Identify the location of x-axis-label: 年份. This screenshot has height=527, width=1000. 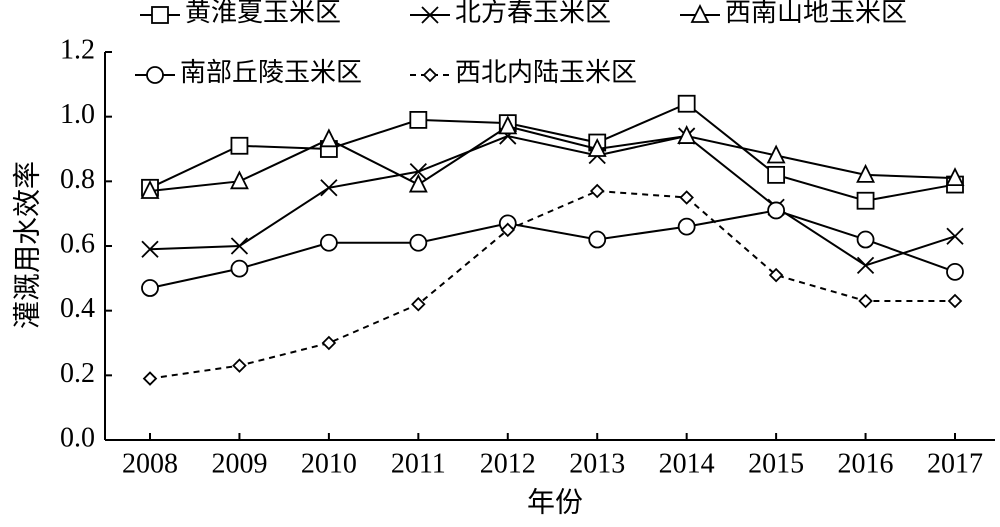
(555, 502).